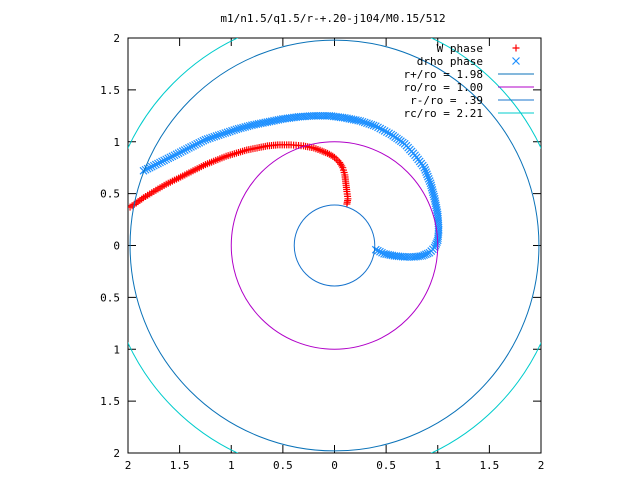  What do you see at coordinates (334, 465) in the screenshot?
I see `x-tick-label-4: 0` at bounding box center [334, 465].